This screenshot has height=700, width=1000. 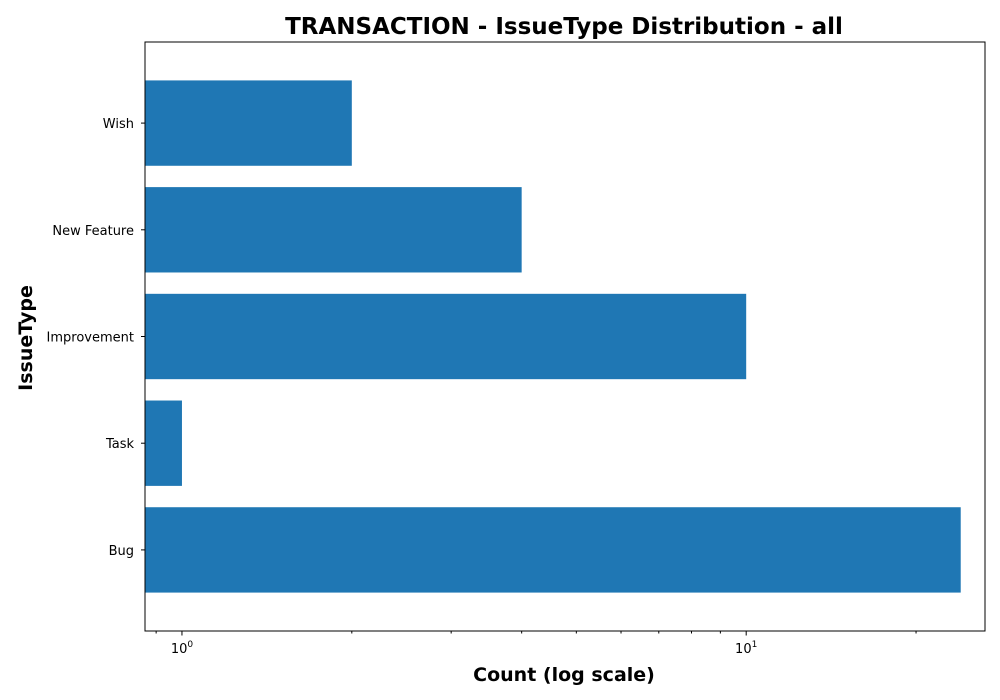 I want to click on x-tick-label: 100, so click(x=182, y=648).